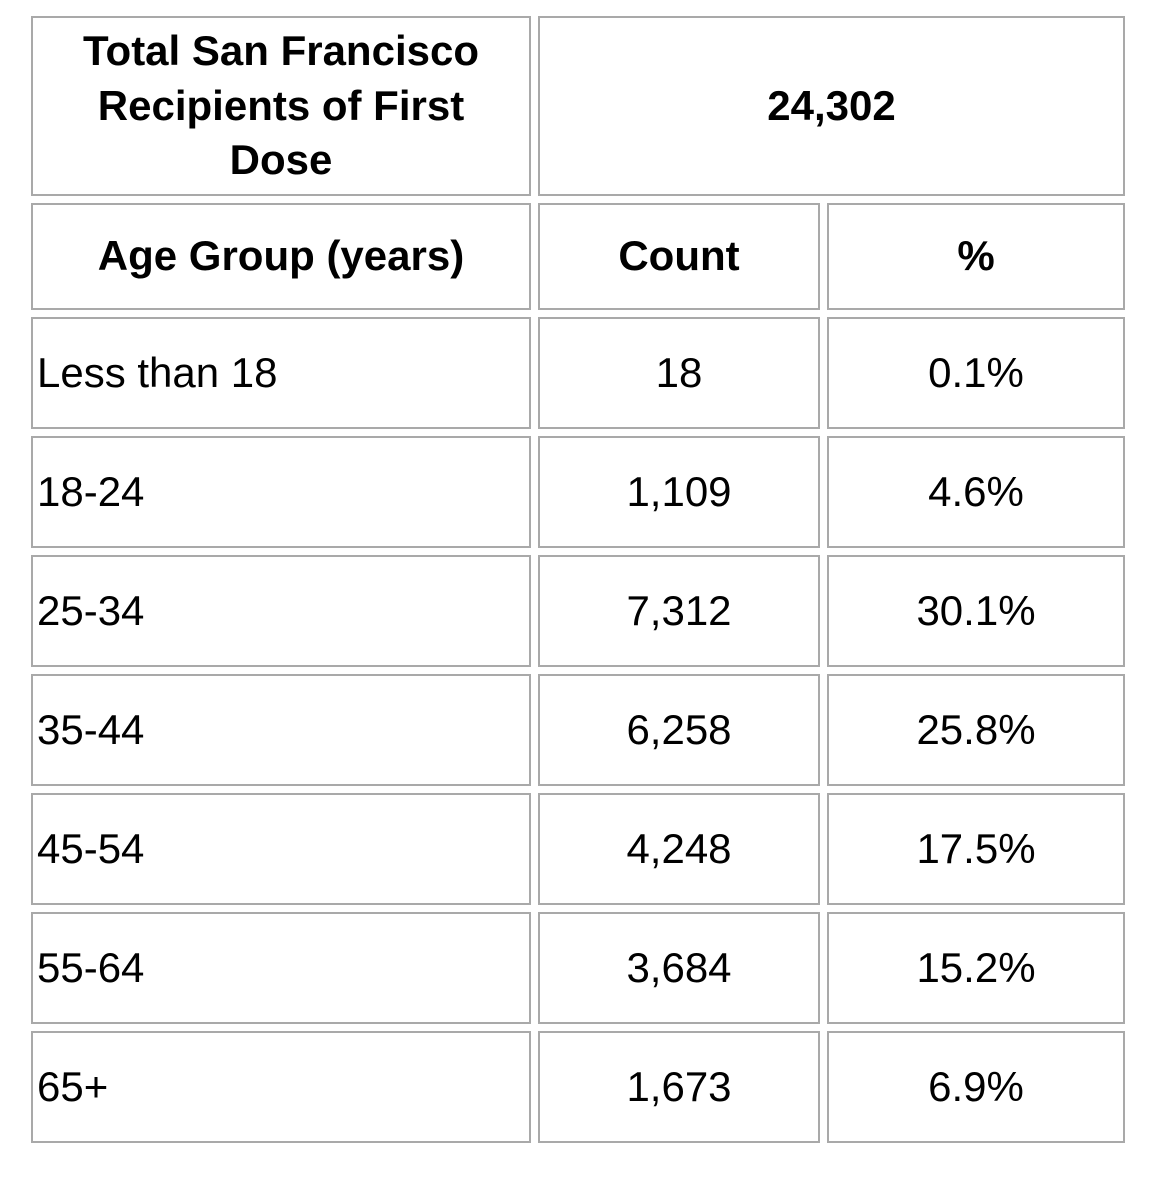 Image resolution: width=1168 pixels, height=1194 pixels. What do you see at coordinates (281, 968) in the screenshot?
I see `age-group-cell: 55-64` at bounding box center [281, 968].